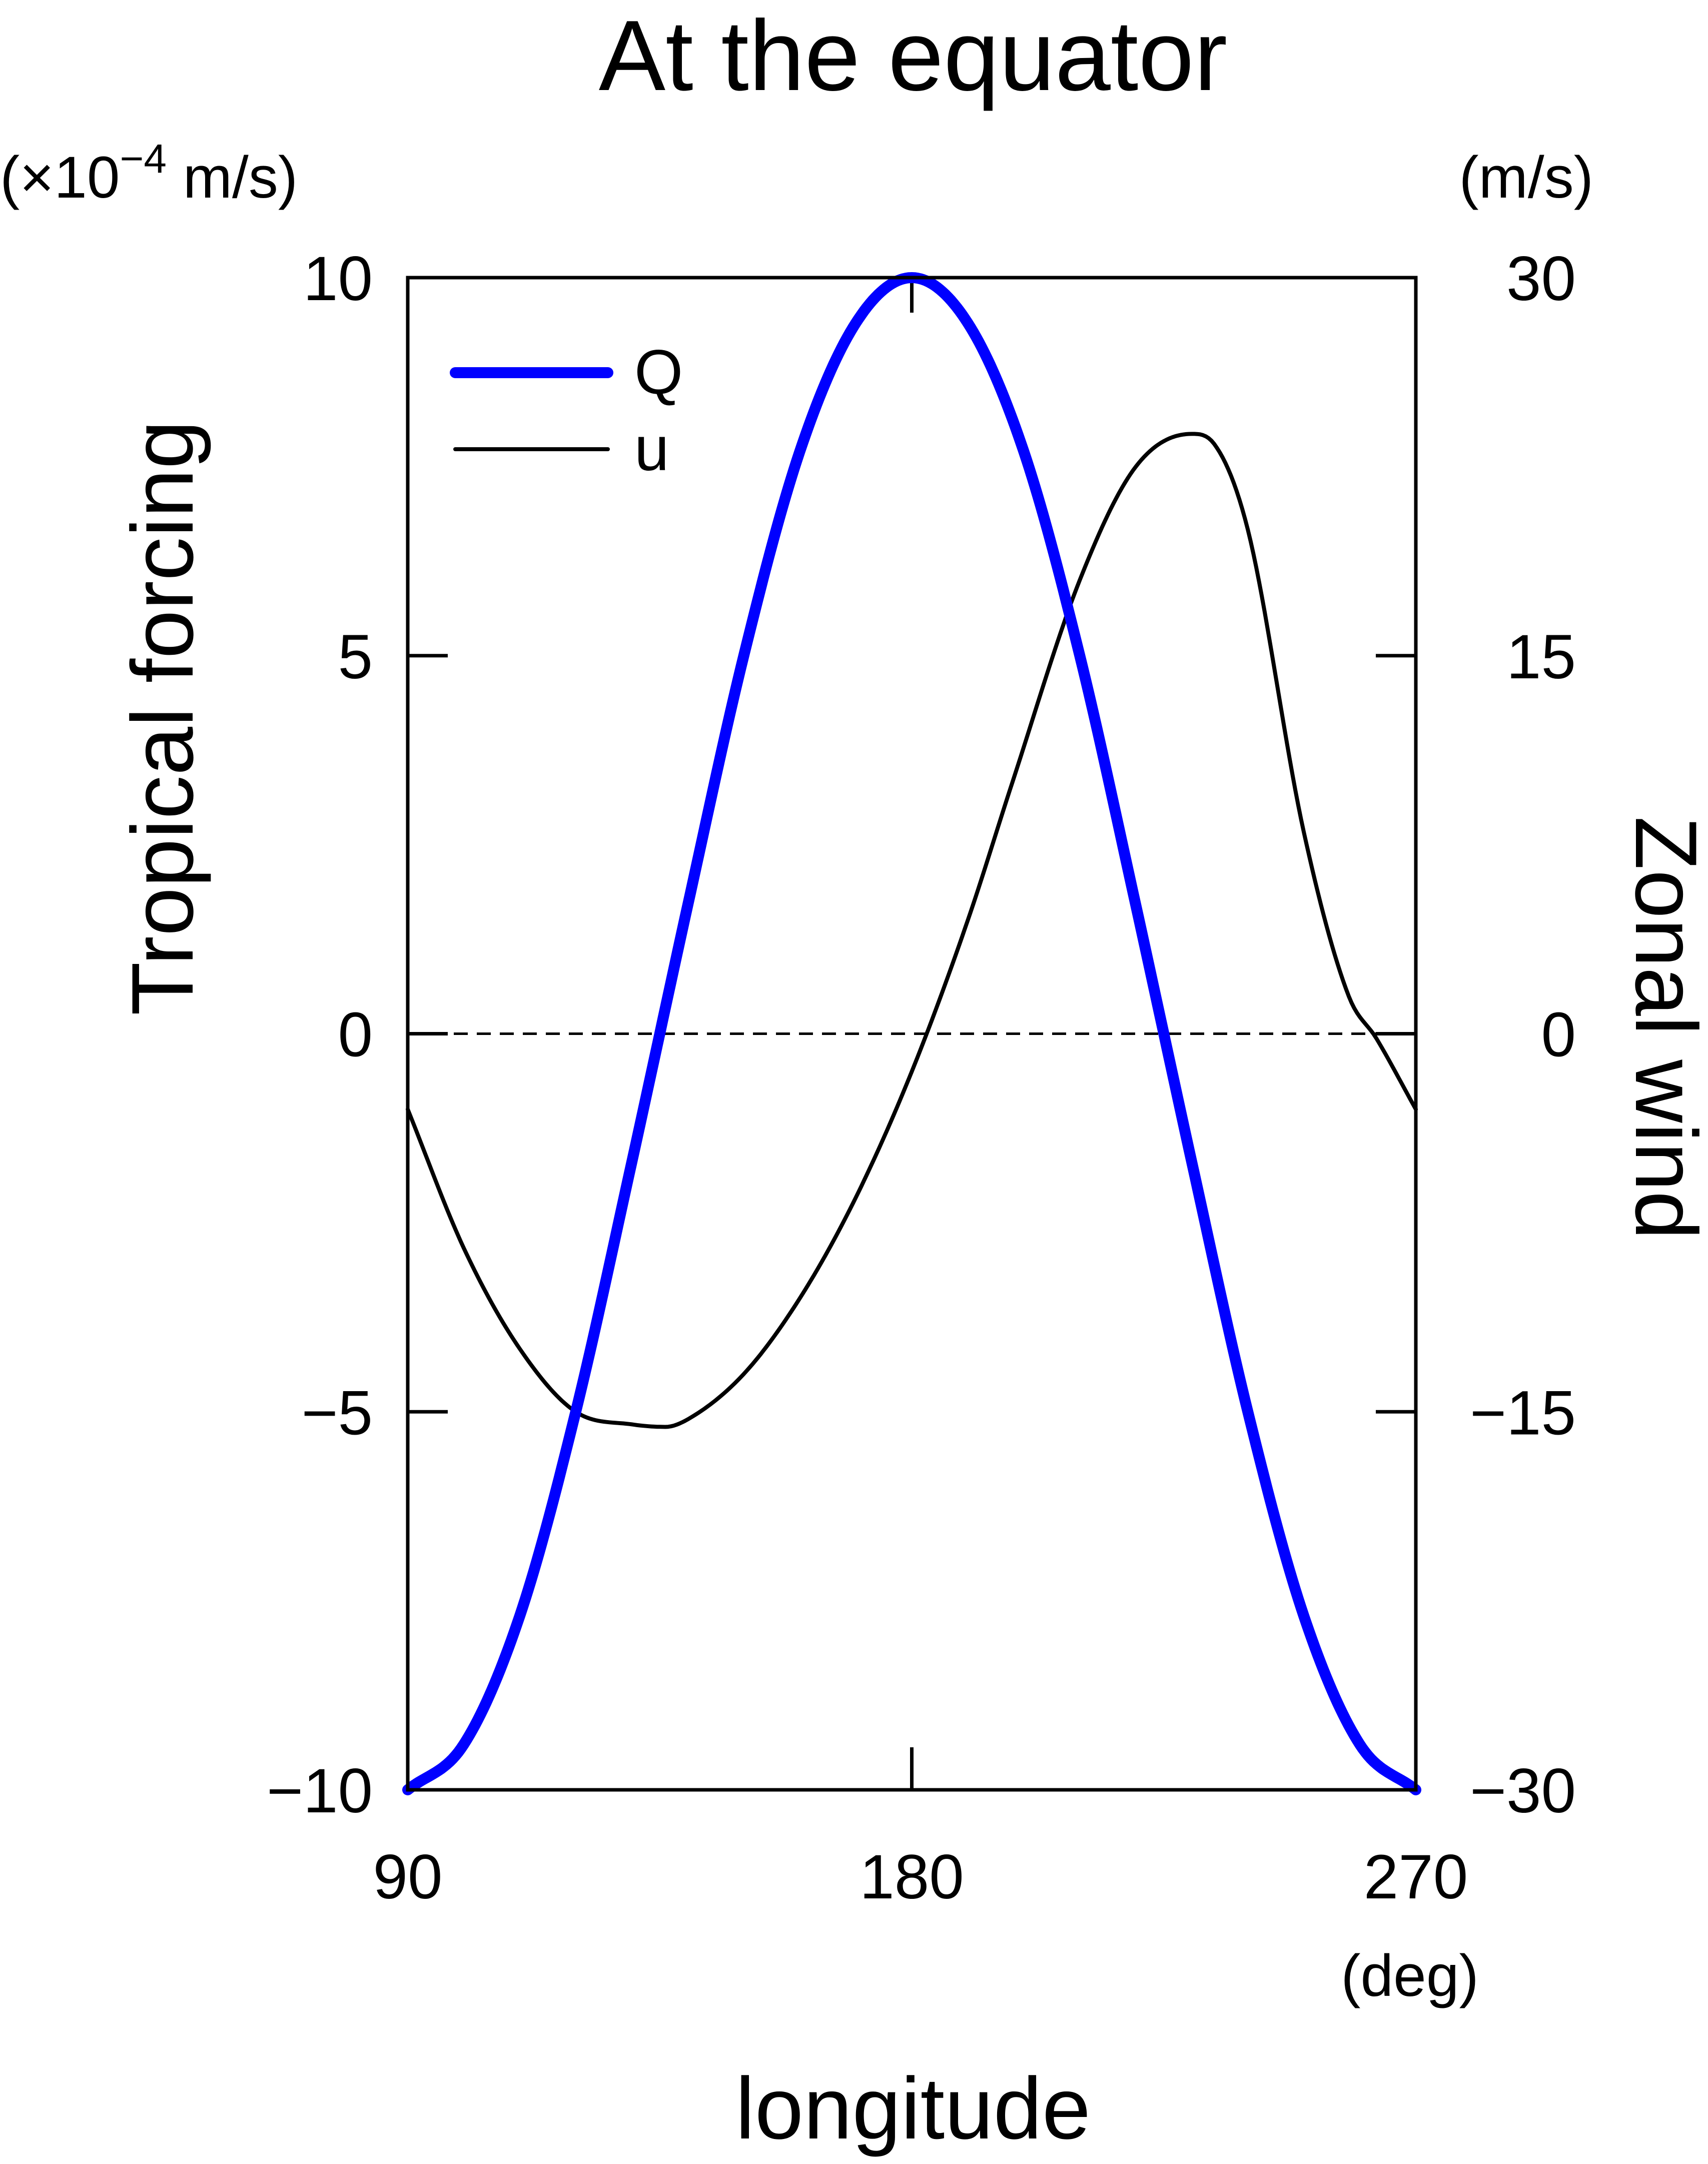 The width and height of the screenshot is (1708, 2164). What do you see at coordinates (567, 411) in the screenshot?
I see `legend: Qu` at bounding box center [567, 411].